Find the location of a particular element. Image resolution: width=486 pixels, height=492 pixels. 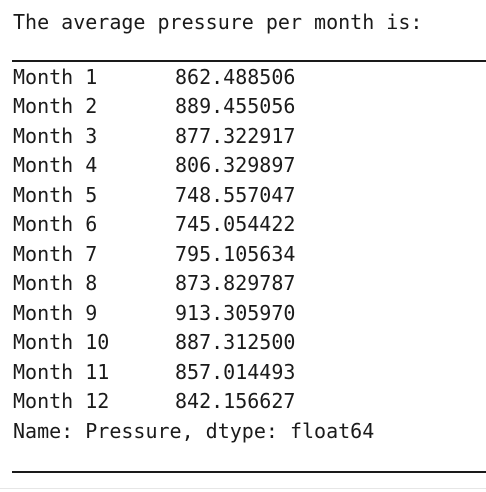

table-row: Month 7 795.105634 is located at coordinates (249, 255).